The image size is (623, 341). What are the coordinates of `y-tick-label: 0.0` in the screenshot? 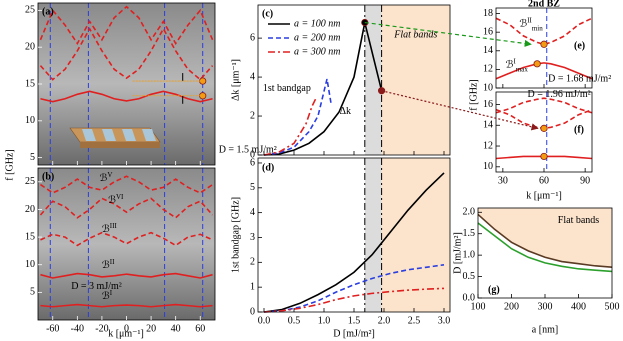 It's located at (469, 297).